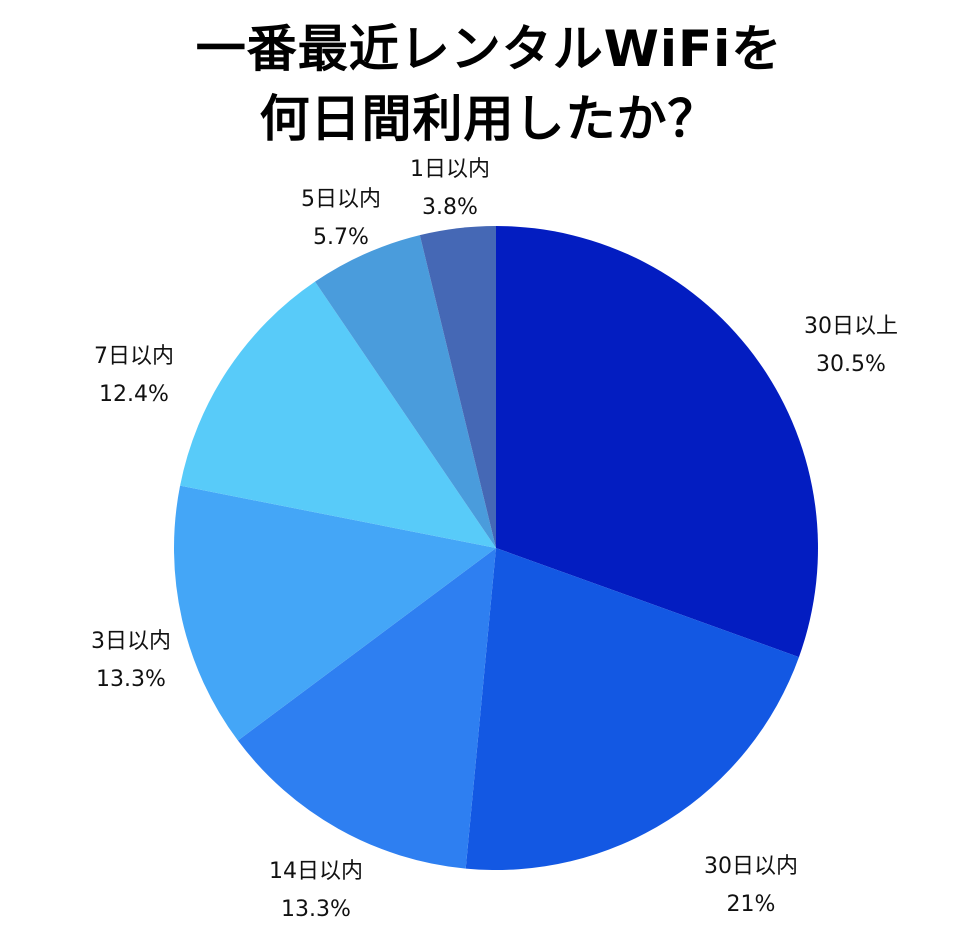 Image resolution: width=978 pixels, height=938 pixels. I want to click on slice-name-label: 30日以上, so click(851, 326).